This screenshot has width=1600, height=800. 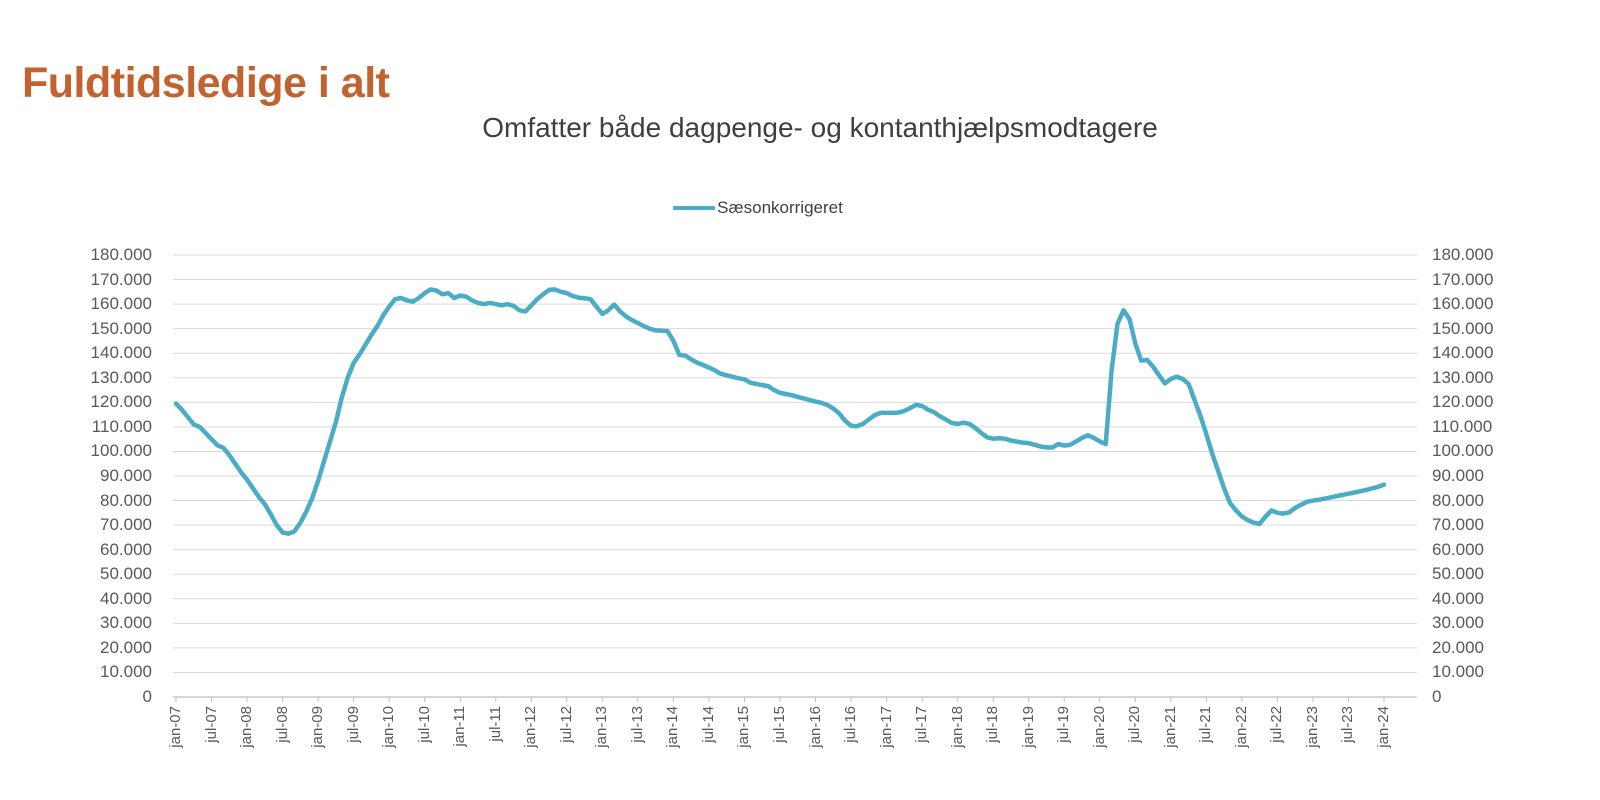 I want to click on x-axis-label: jul-16, so click(x=851, y=724).